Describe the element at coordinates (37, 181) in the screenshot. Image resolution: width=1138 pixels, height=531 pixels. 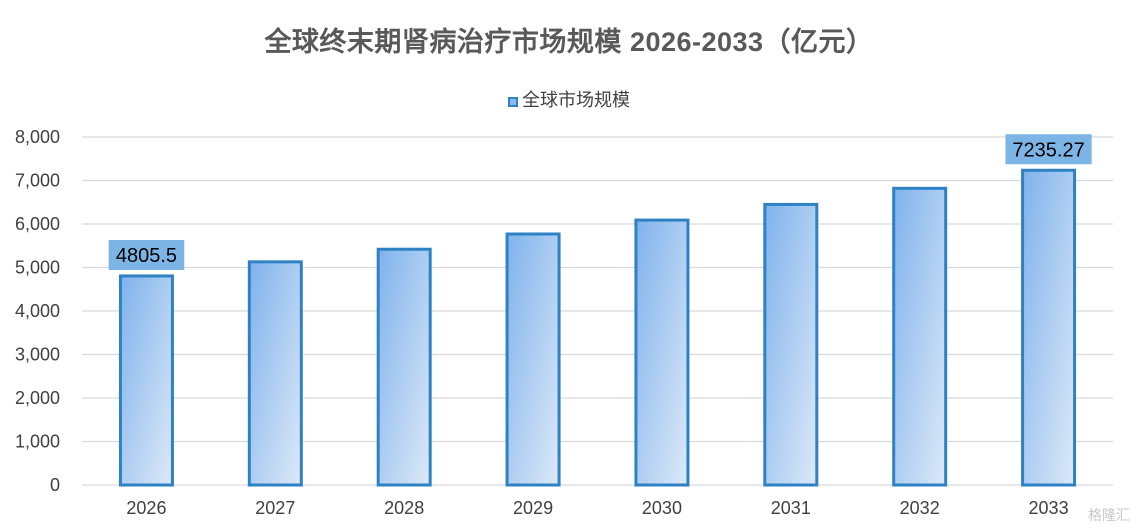
I see `y-tick-label: 7,000` at that location.